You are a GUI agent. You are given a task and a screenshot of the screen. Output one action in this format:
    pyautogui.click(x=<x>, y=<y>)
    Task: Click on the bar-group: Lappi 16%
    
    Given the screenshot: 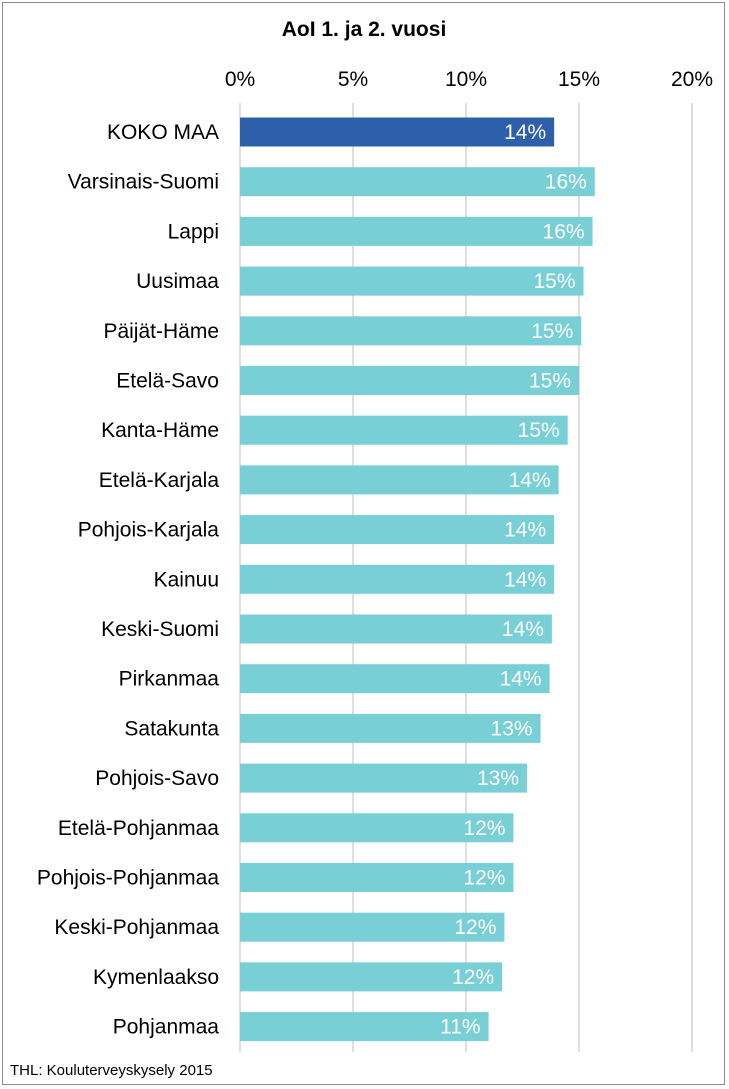 What is the action you would take?
    pyautogui.click(x=380, y=231)
    